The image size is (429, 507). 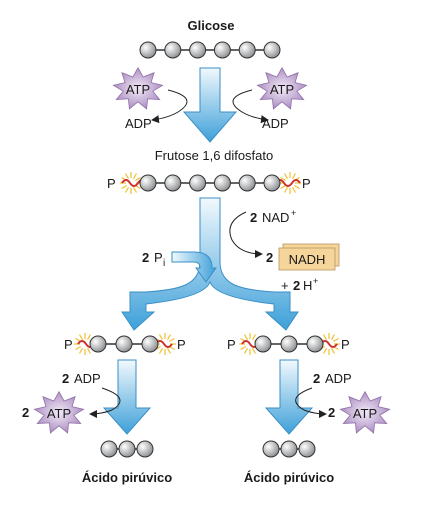 I want to click on atp-star-lower-right: ATP, so click(x=364, y=412).